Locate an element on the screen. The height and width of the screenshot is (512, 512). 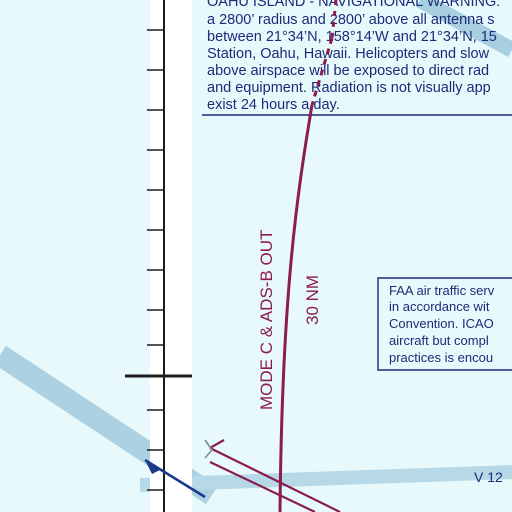
faa-note-line-2: in accordance wit is located at coordinates (439, 306).